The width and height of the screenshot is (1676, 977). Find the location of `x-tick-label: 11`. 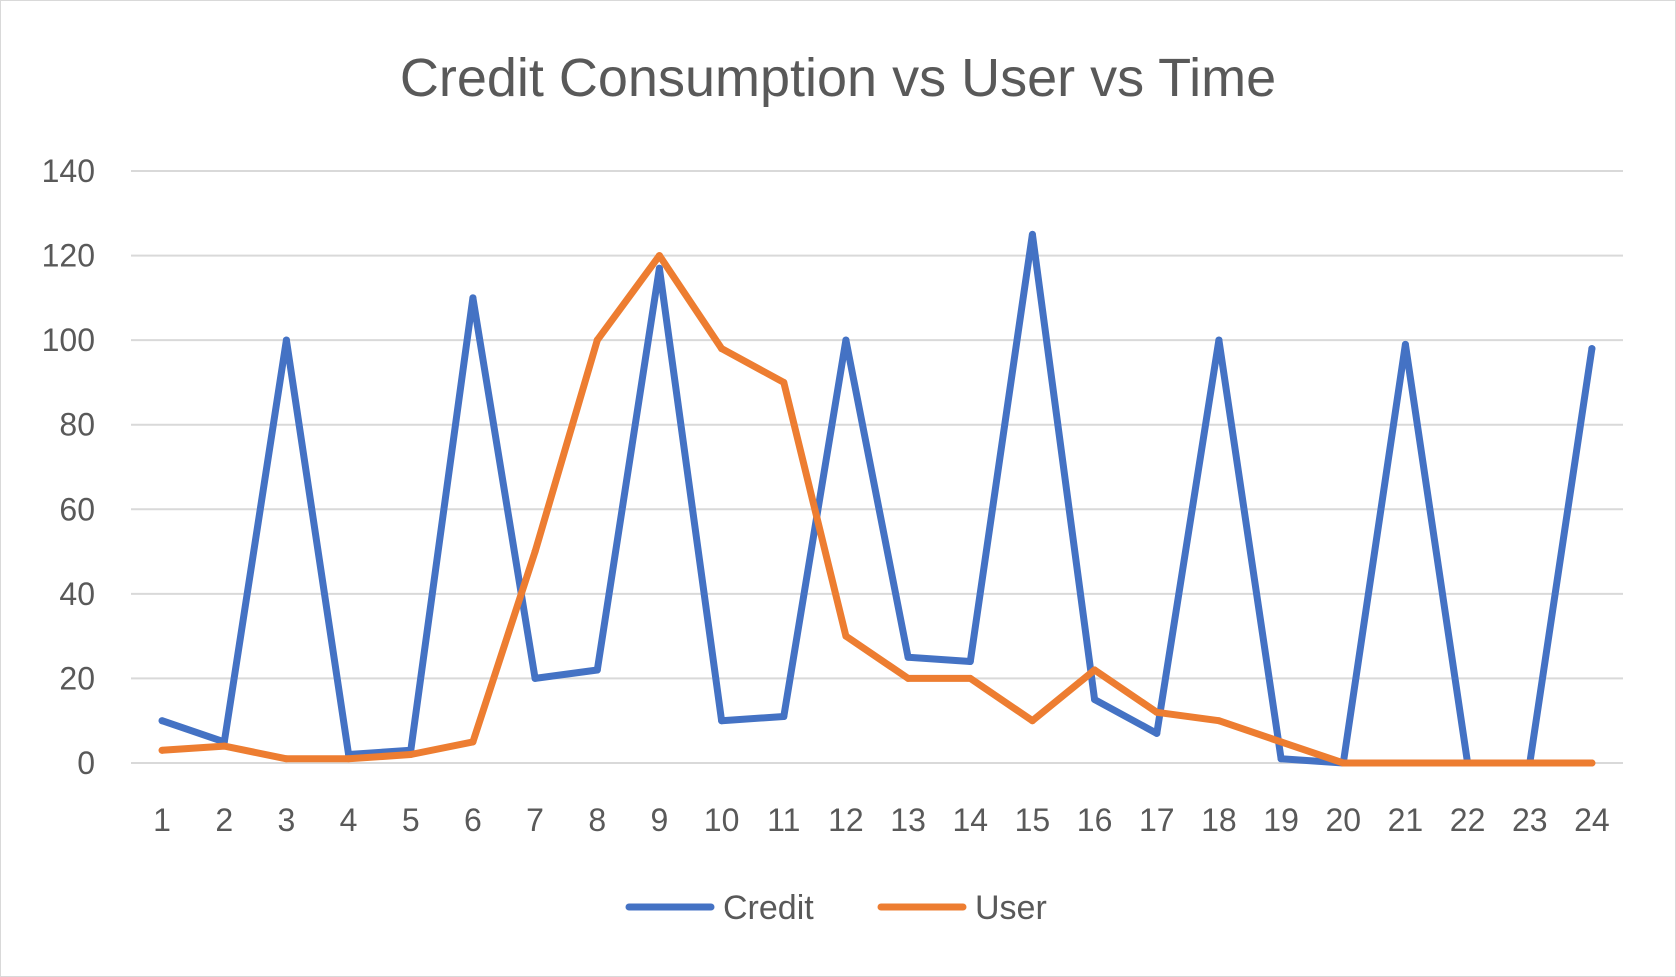

x-tick-label: 11 is located at coordinates (783, 820).